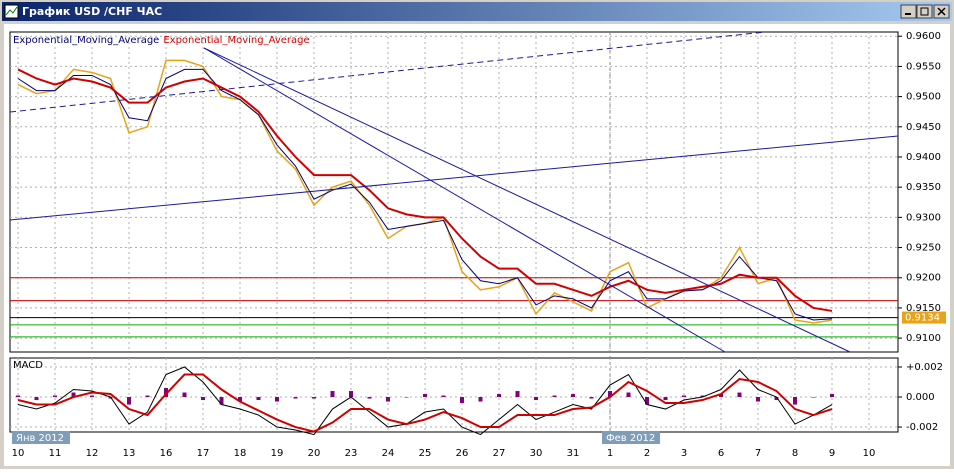 The image size is (954, 473). Describe the element at coordinates (923, 308) in the screenshot. I see `y-tick-label: 0.9150` at that location.